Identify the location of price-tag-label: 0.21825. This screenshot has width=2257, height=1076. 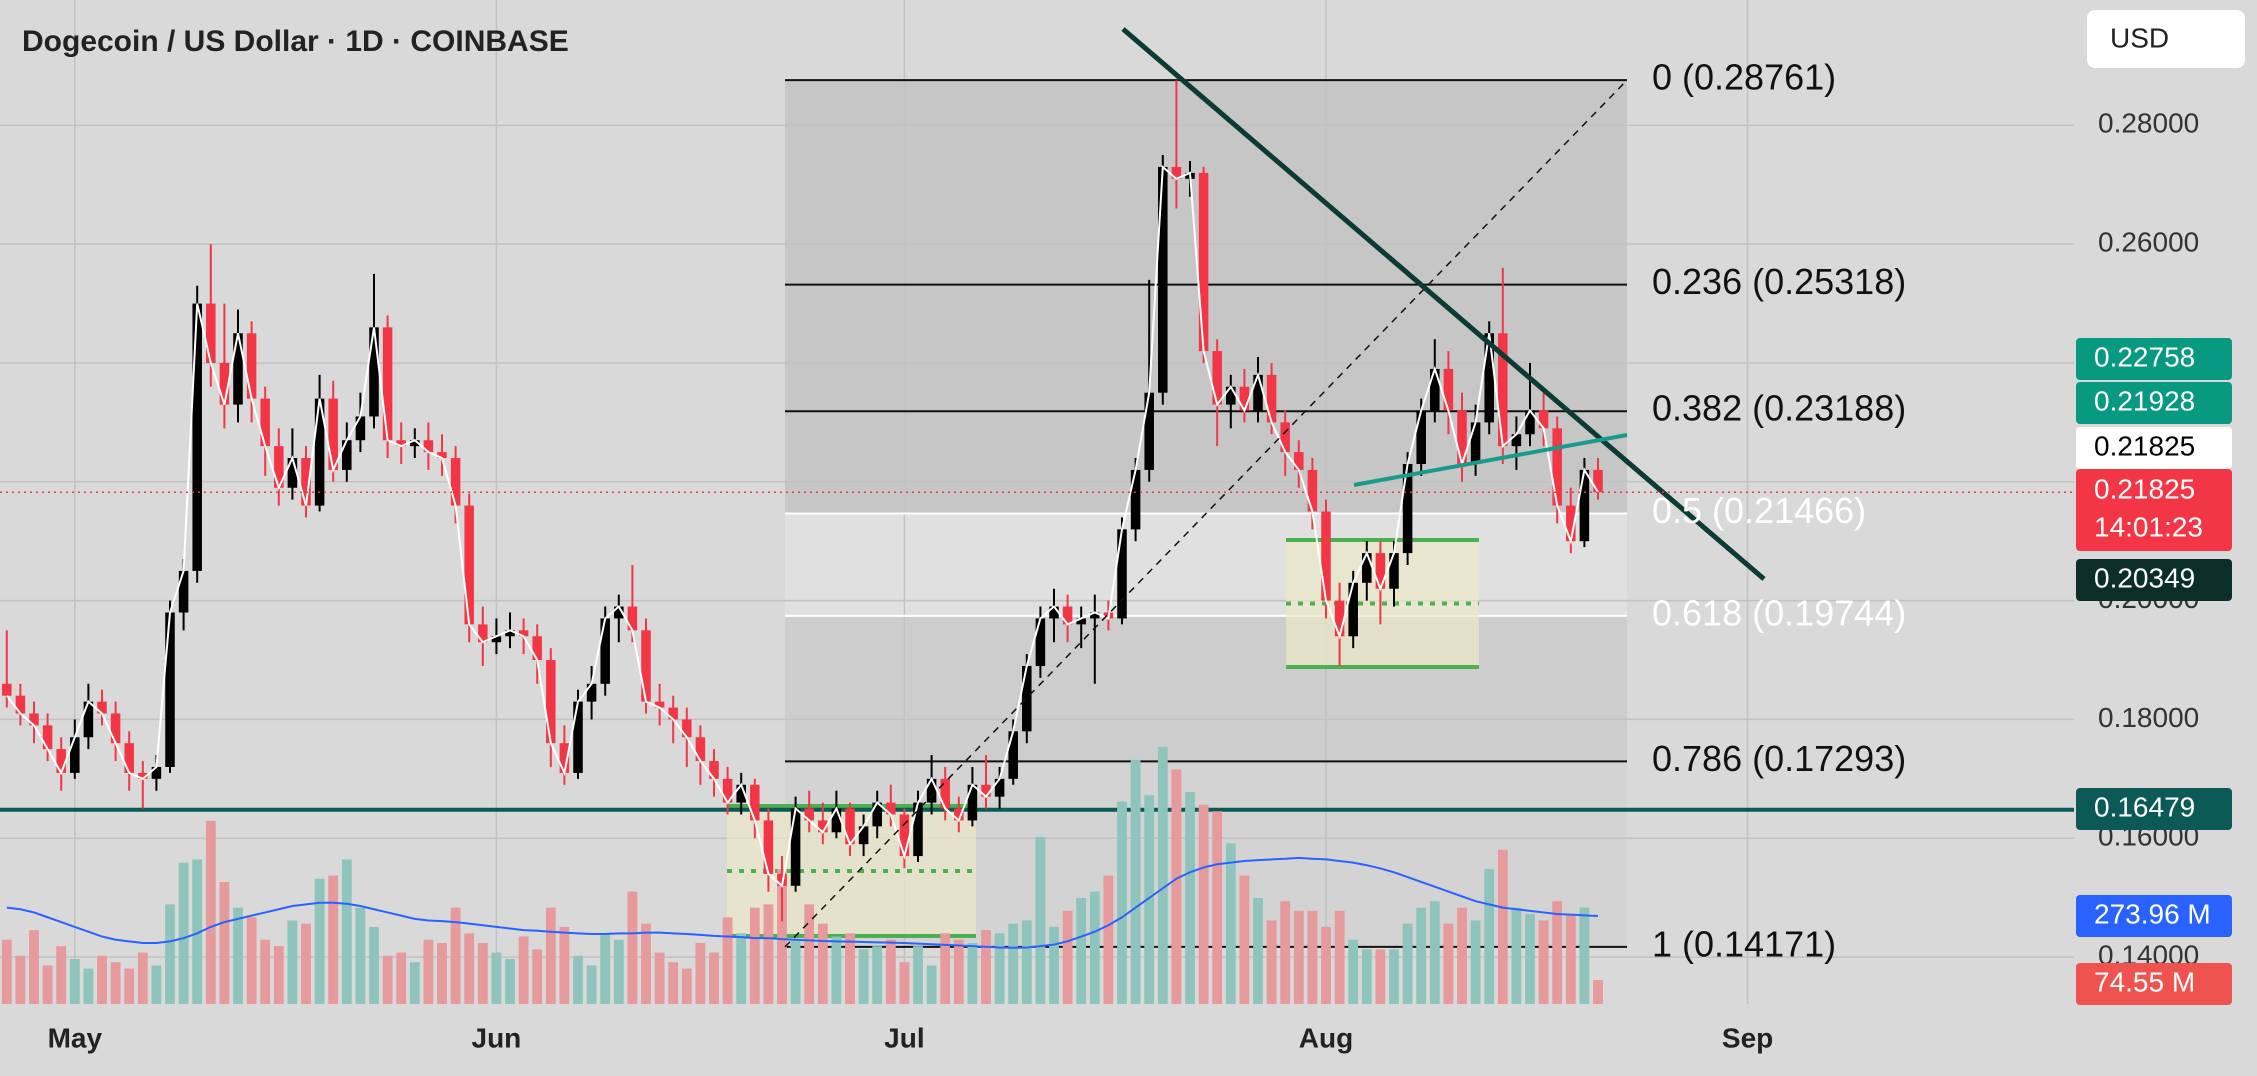
(2144, 488).